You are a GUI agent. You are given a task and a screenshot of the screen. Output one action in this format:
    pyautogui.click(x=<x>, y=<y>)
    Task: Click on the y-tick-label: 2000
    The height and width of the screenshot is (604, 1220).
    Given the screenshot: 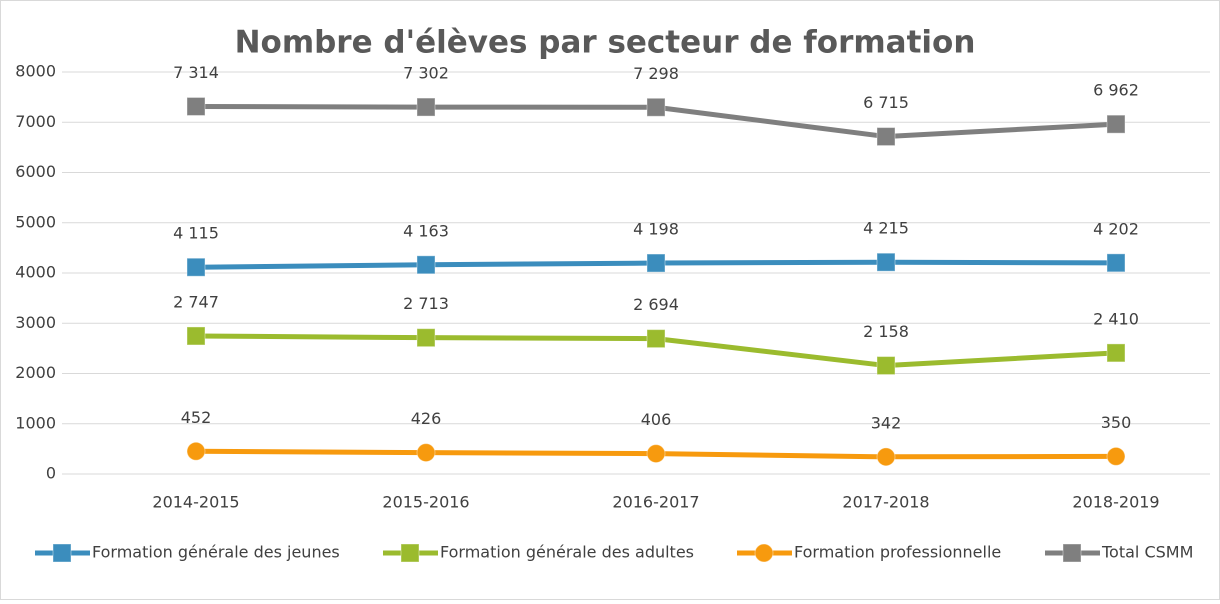 What is the action you would take?
    pyautogui.click(x=35, y=372)
    